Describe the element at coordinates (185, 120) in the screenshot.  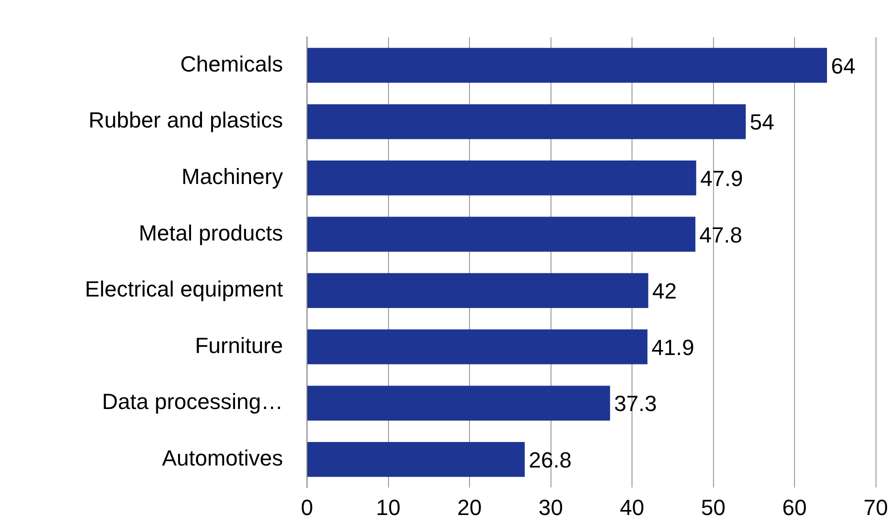
I see `y-tick-label: Rubber and plastics` at that location.